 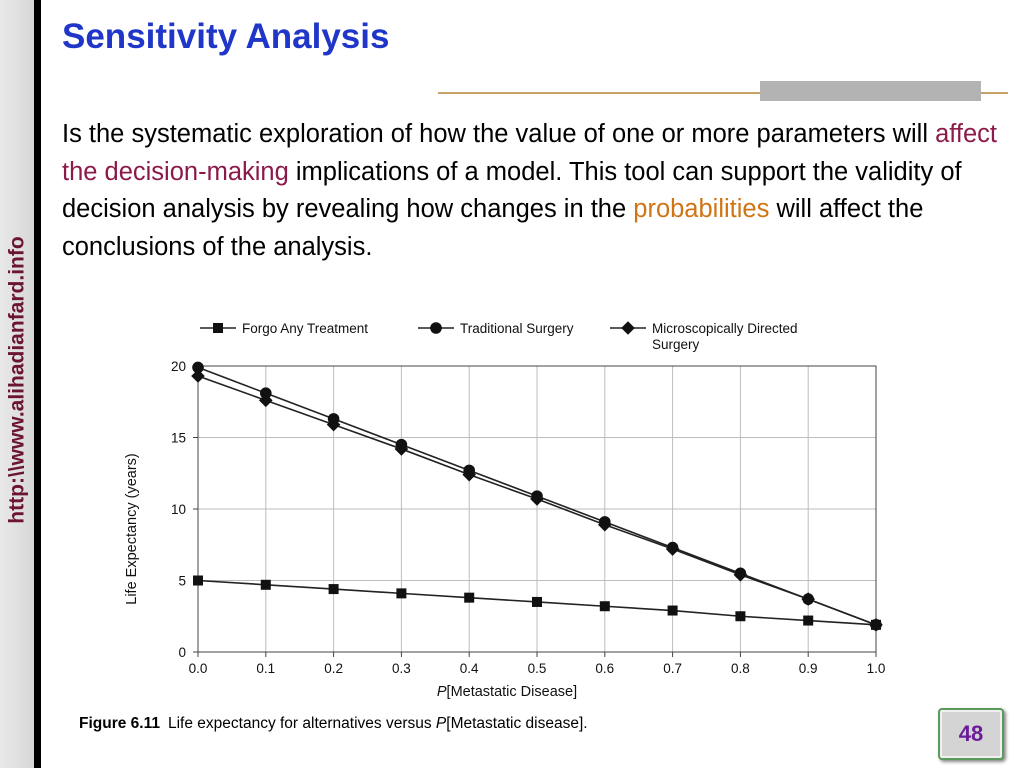 I want to click on x-tick-label: 0.9, so click(x=808, y=668).